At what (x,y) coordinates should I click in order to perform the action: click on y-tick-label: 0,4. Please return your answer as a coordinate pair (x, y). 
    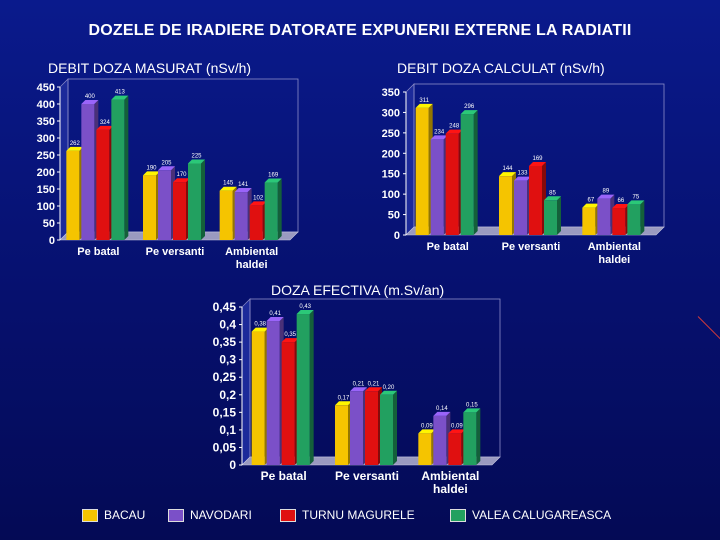
    Looking at the image, I should click on (227, 325).